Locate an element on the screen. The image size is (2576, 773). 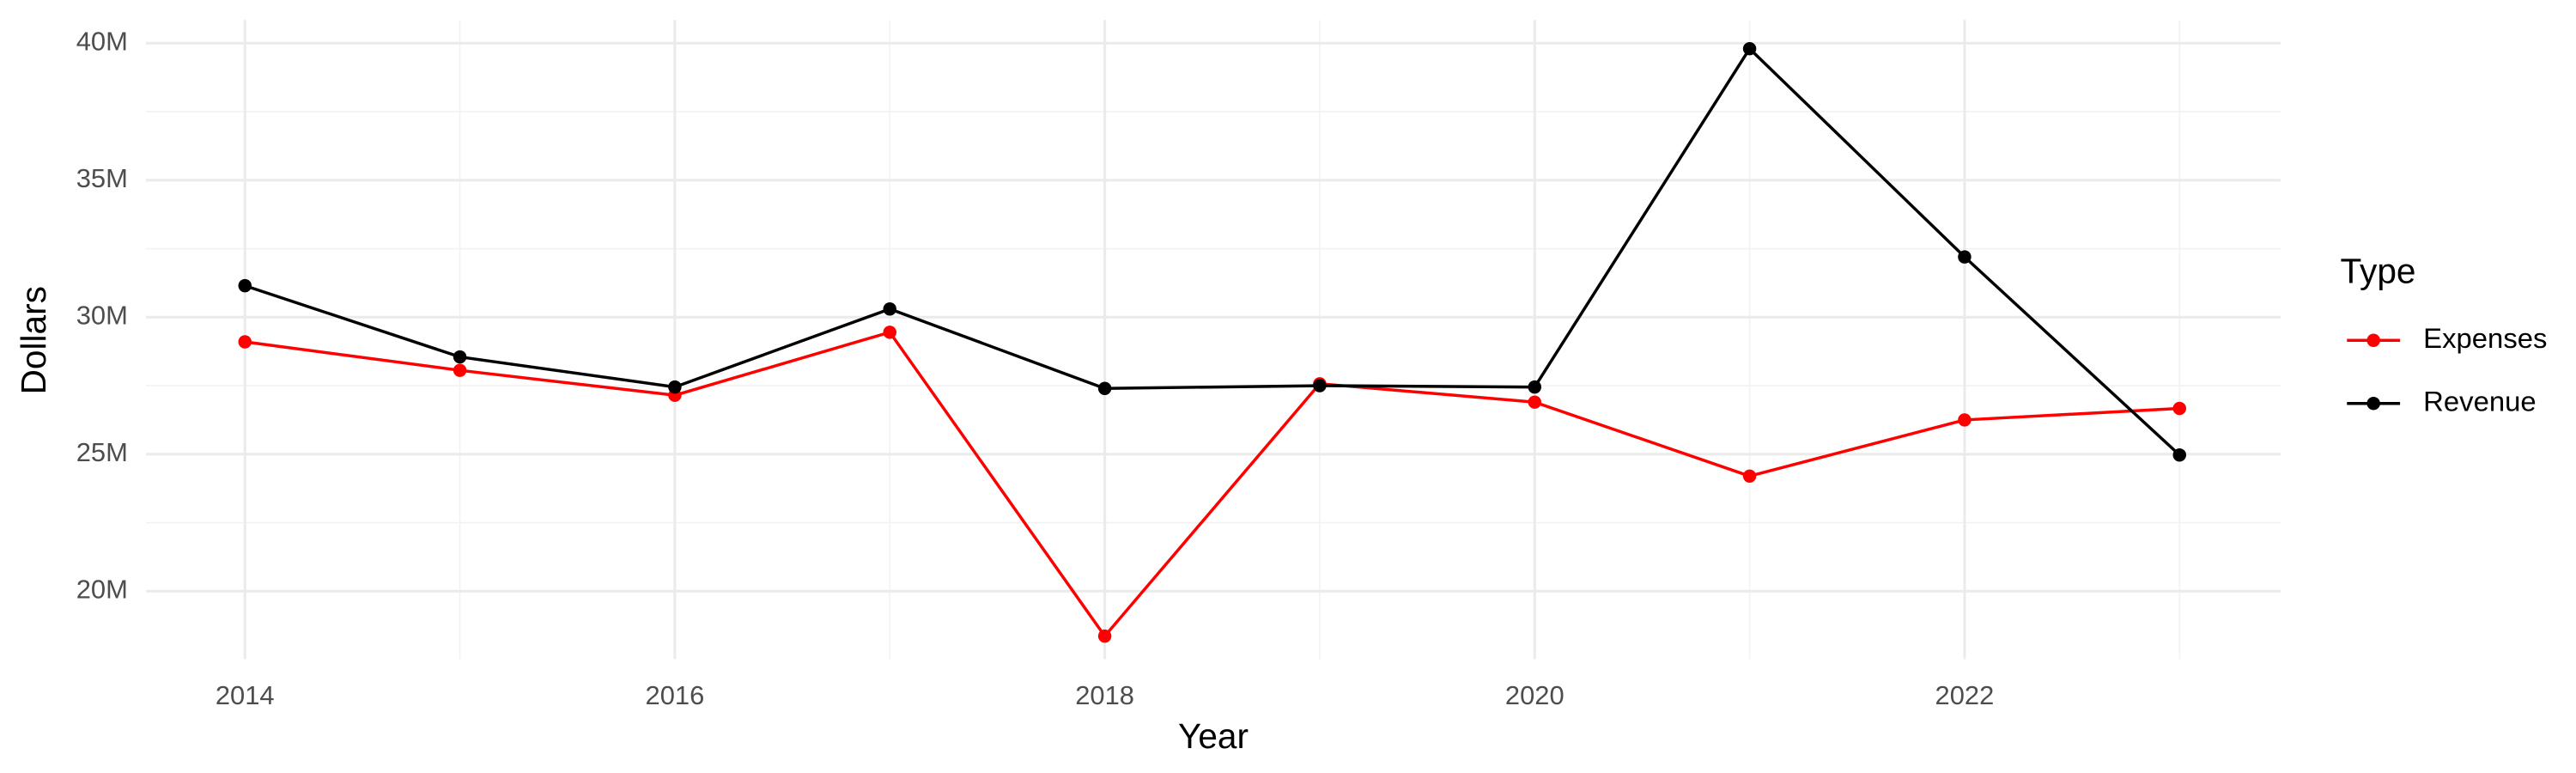
x-tick-label: 2018 is located at coordinates (1104, 695).